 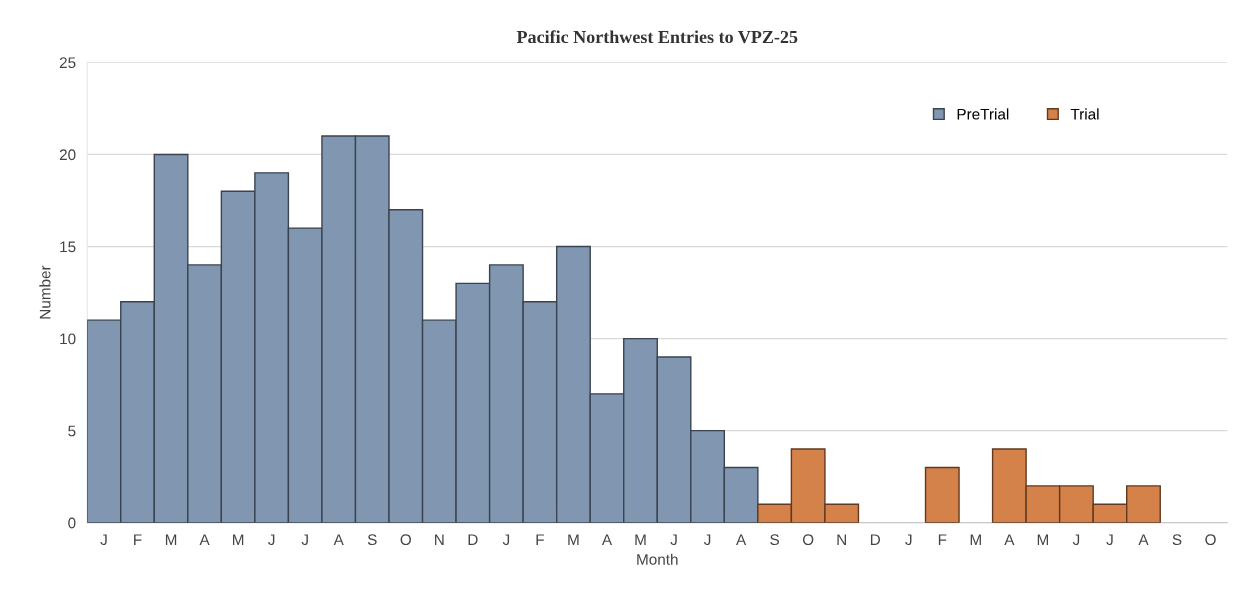 What do you see at coordinates (45, 292) in the screenshot?
I see `y-axis-title: Number` at bounding box center [45, 292].